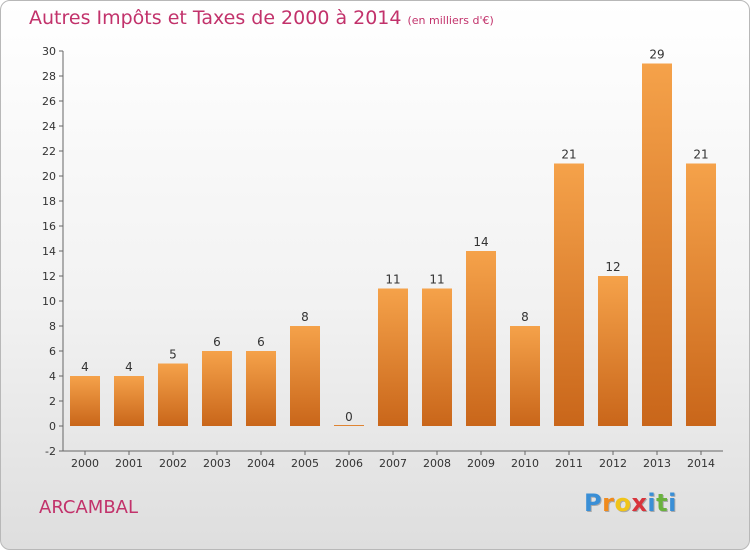 This screenshot has height=550, width=750. I want to click on chart-unit-label: (en milliers d'€), so click(450, 20).